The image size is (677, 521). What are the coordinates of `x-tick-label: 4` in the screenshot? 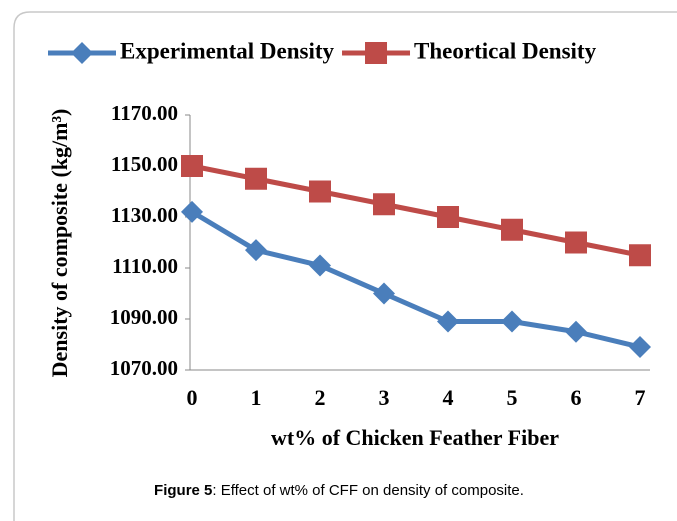 It's located at (448, 397).